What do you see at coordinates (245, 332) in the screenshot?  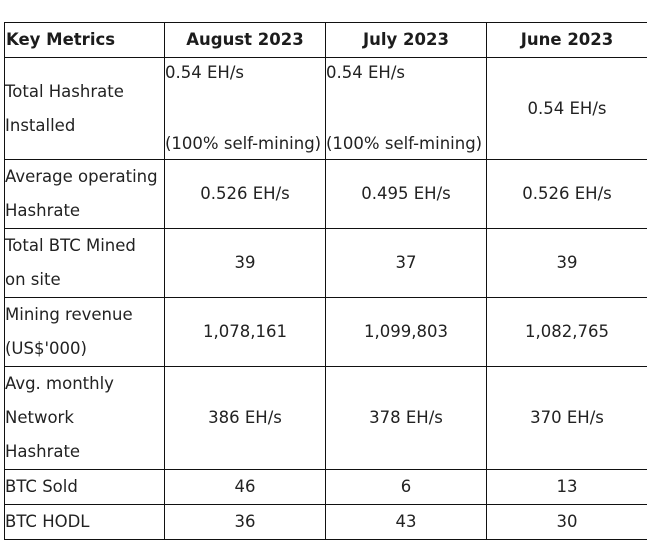 I see `cell-august: 1,078,161` at bounding box center [245, 332].